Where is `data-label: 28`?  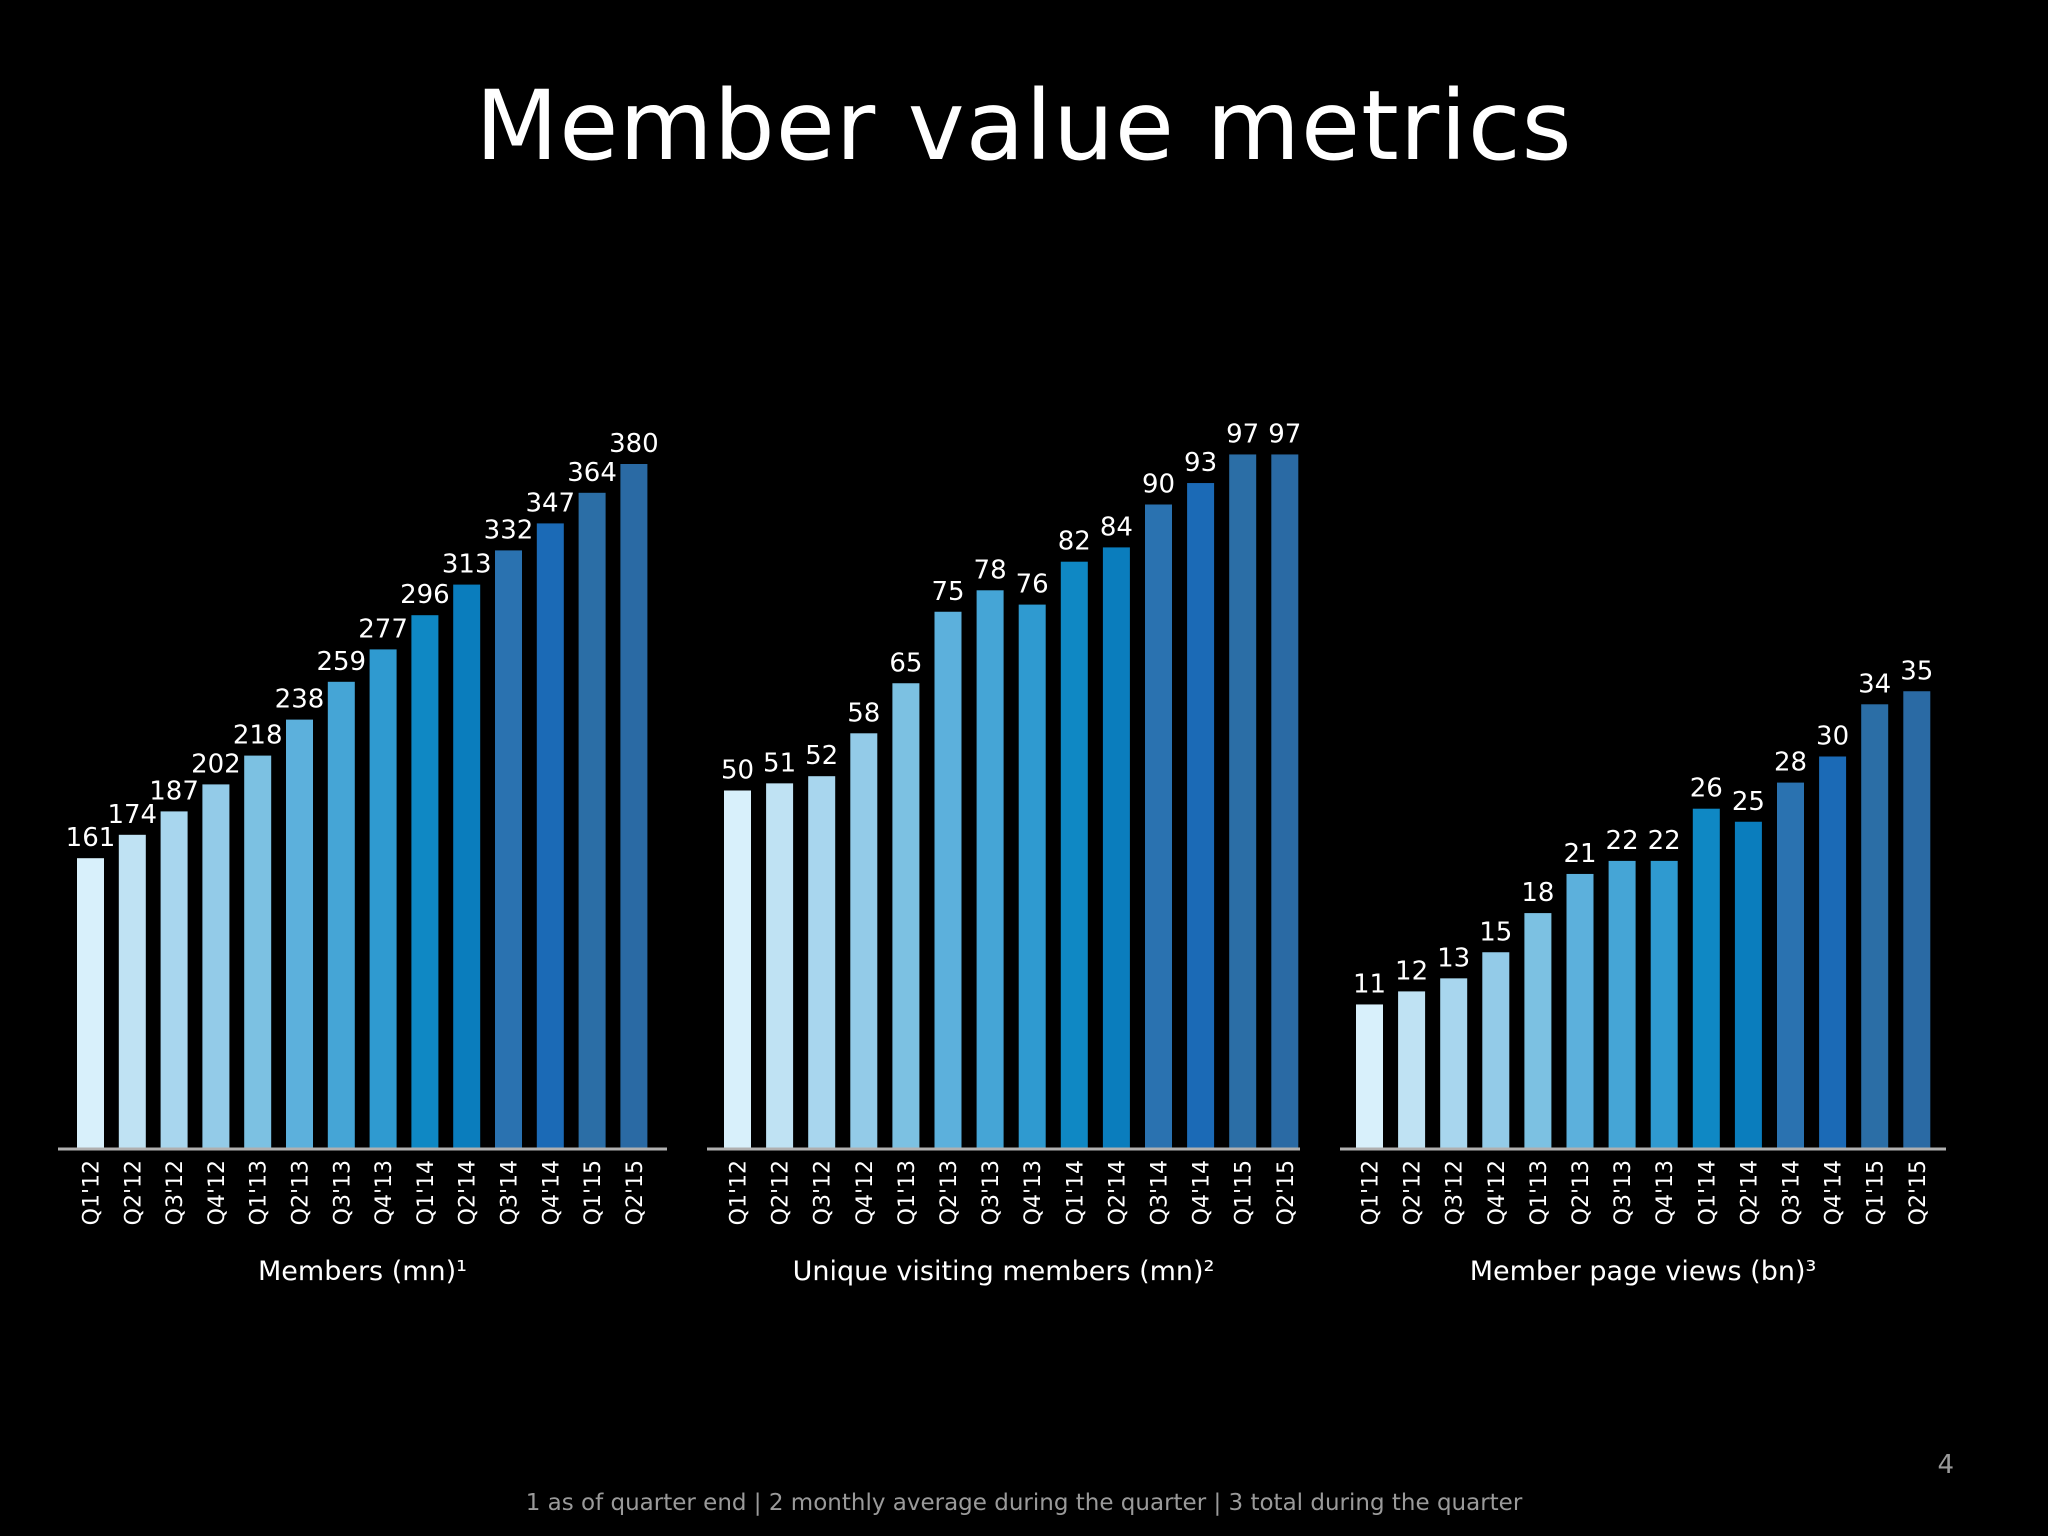 data-label: 28 is located at coordinates (1790, 763).